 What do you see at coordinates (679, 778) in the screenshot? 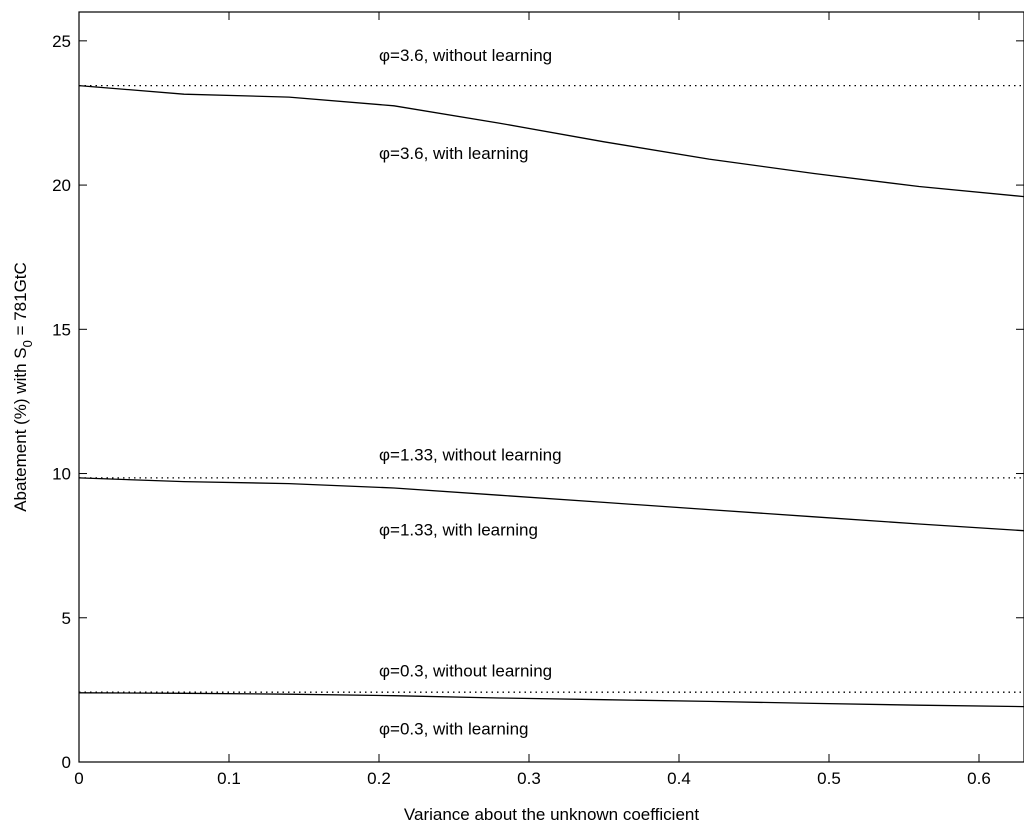
I see `x-tick-label: 0.4` at bounding box center [679, 778].